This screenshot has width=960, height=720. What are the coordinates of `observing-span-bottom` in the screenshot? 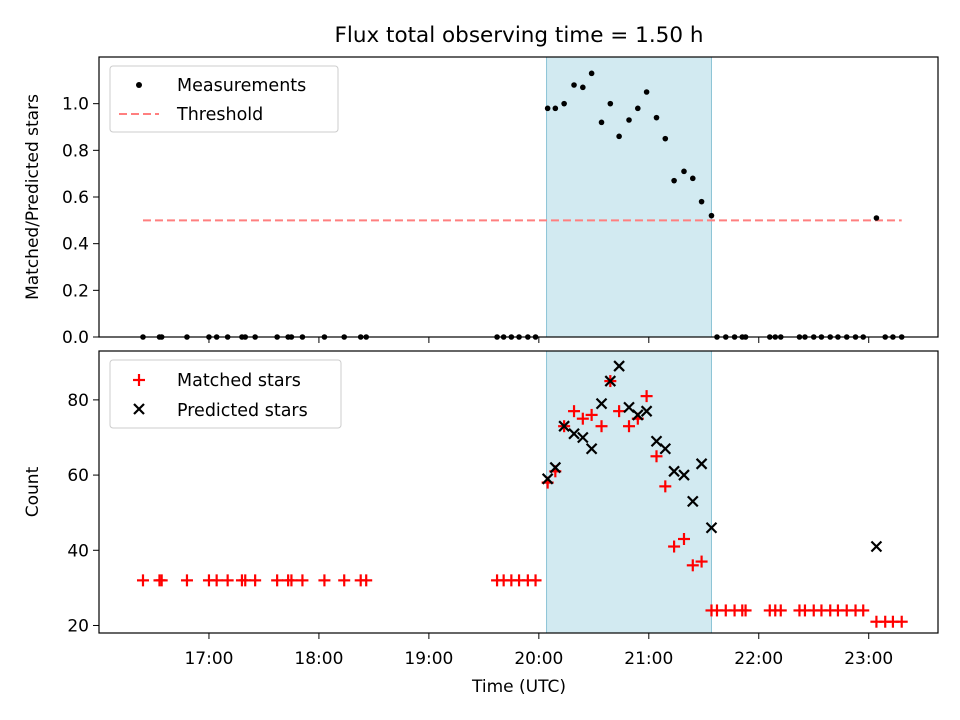 It's located at (629, 492).